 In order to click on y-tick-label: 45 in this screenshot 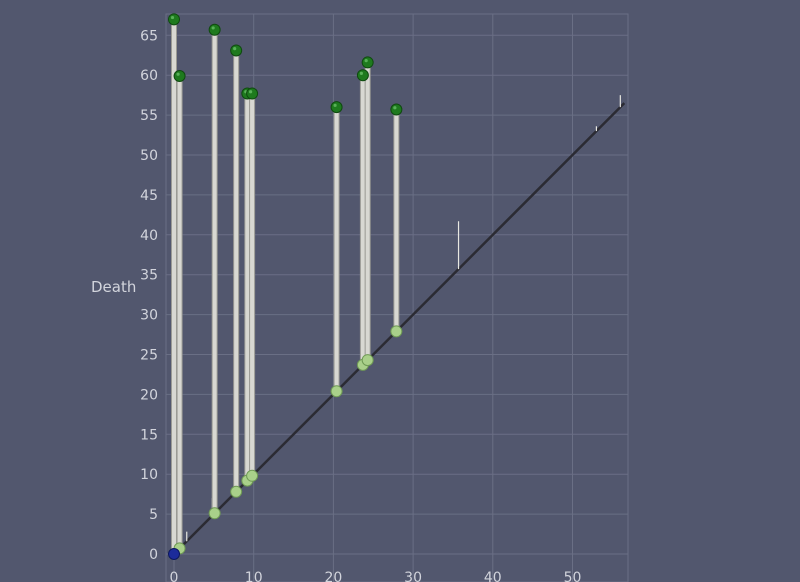, I will do `click(149, 196)`.